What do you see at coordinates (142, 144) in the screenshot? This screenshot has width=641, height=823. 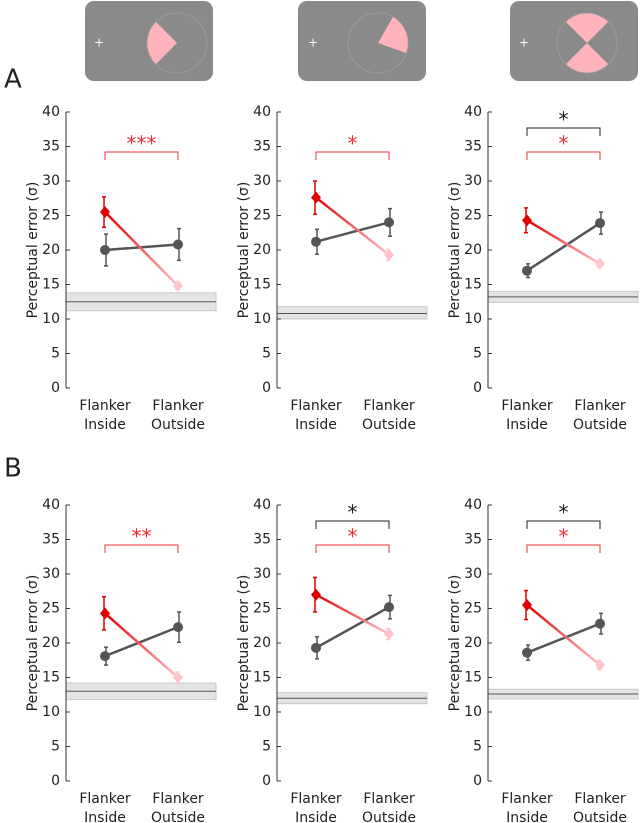 I see `significance-label: ***` at bounding box center [142, 144].